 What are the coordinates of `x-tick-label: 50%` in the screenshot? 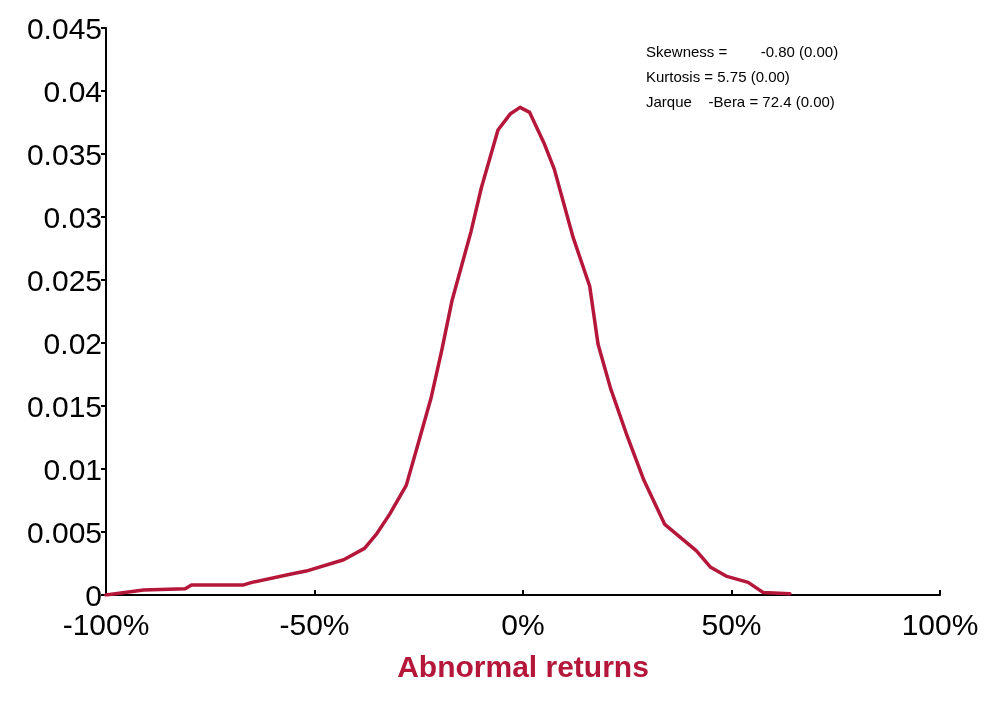 It's located at (731, 624).